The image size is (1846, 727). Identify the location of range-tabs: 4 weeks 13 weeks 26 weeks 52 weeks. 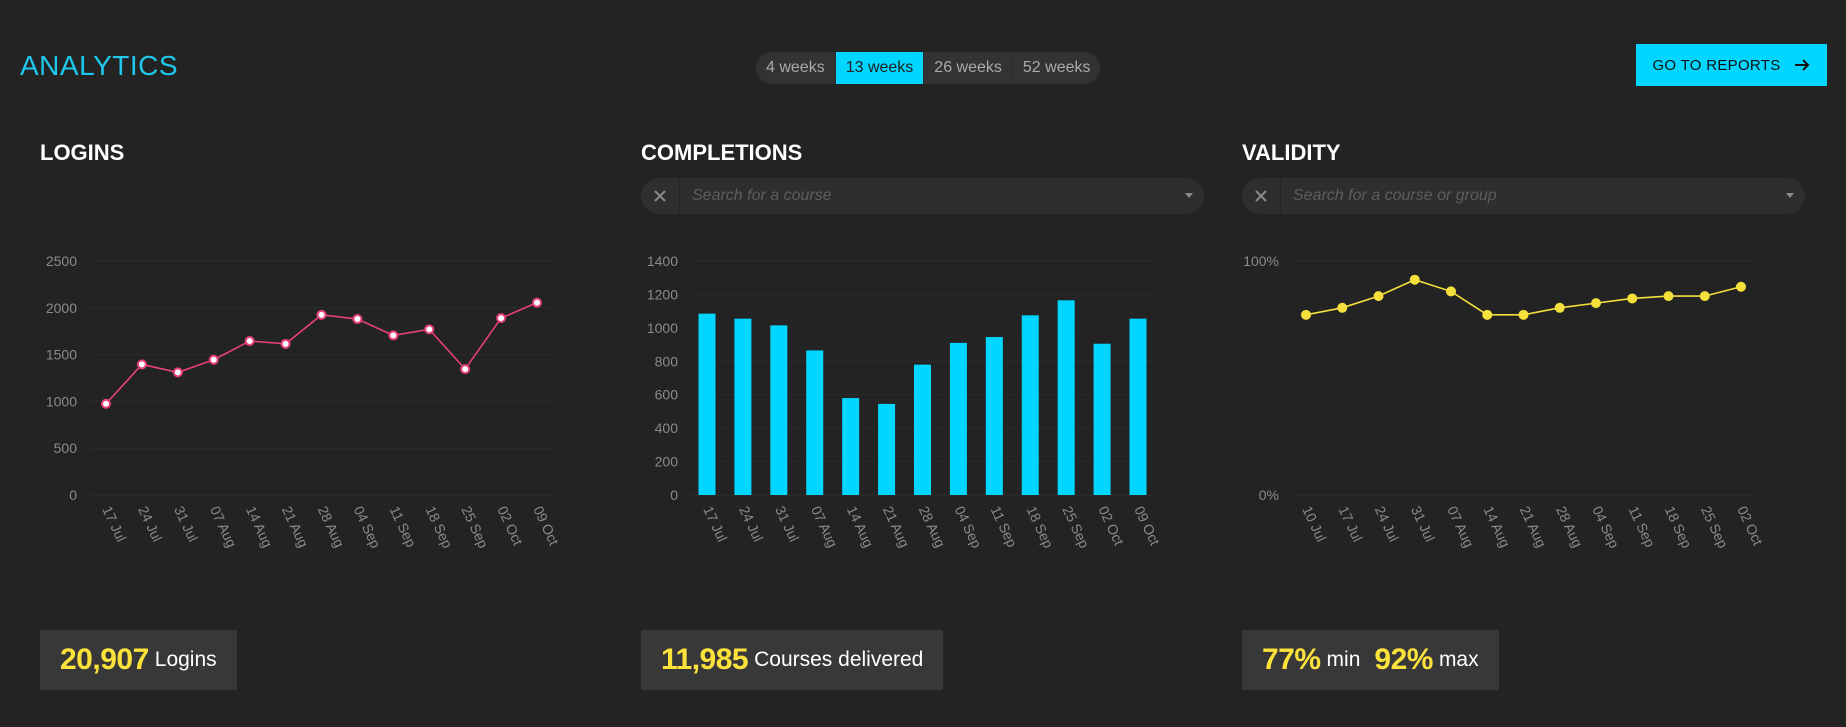
(928, 68).